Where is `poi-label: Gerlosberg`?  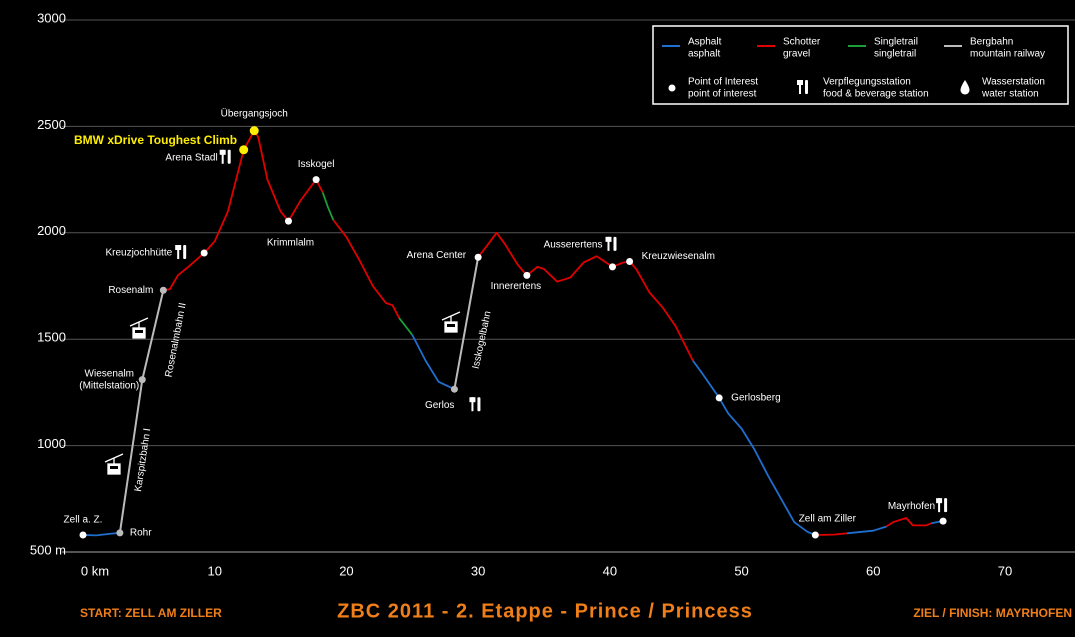 poi-label: Gerlosberg is located at coordinates (755, 398).